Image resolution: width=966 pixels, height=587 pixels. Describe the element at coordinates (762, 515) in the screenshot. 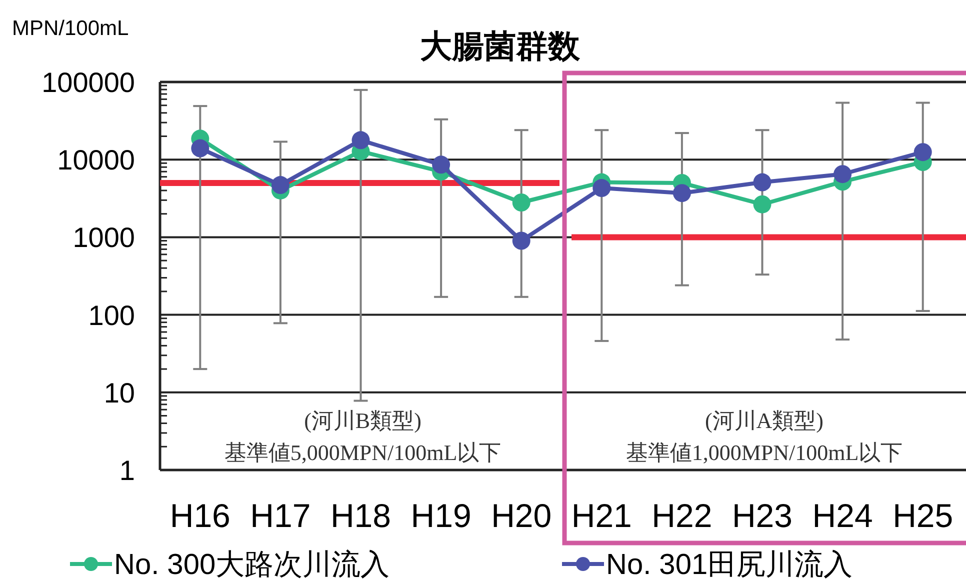

I see `x-tick-label: H23` at that location.